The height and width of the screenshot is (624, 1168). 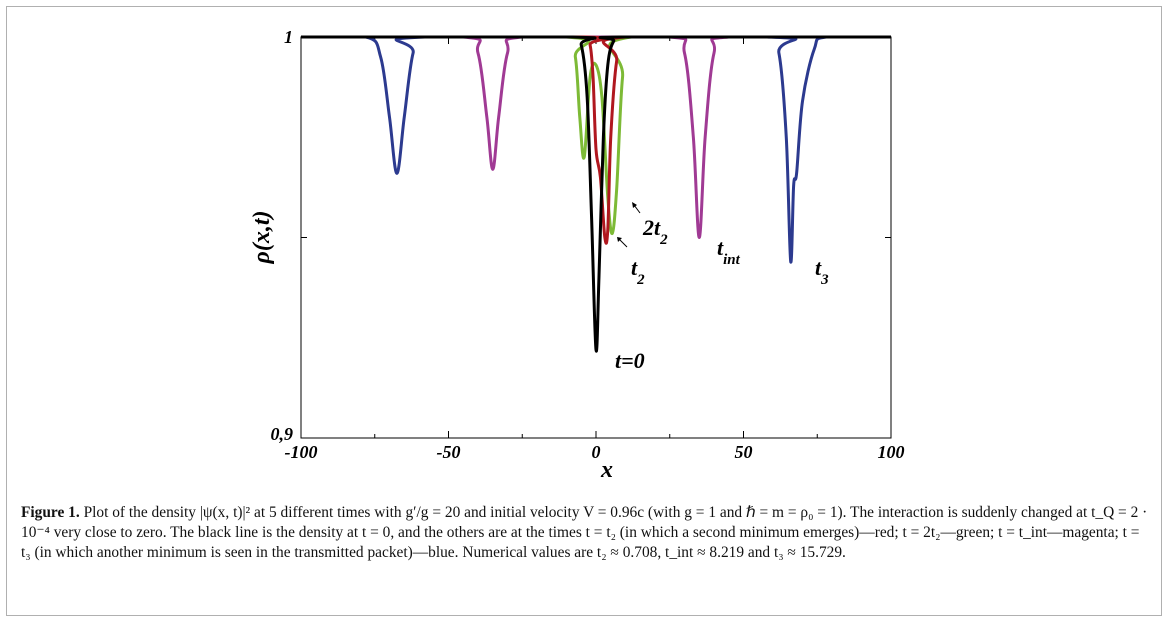 What do you see at coordinates (301, 452) in the screenshot?
I see `x-tick-label: -100` at bounding box center [301, 452].